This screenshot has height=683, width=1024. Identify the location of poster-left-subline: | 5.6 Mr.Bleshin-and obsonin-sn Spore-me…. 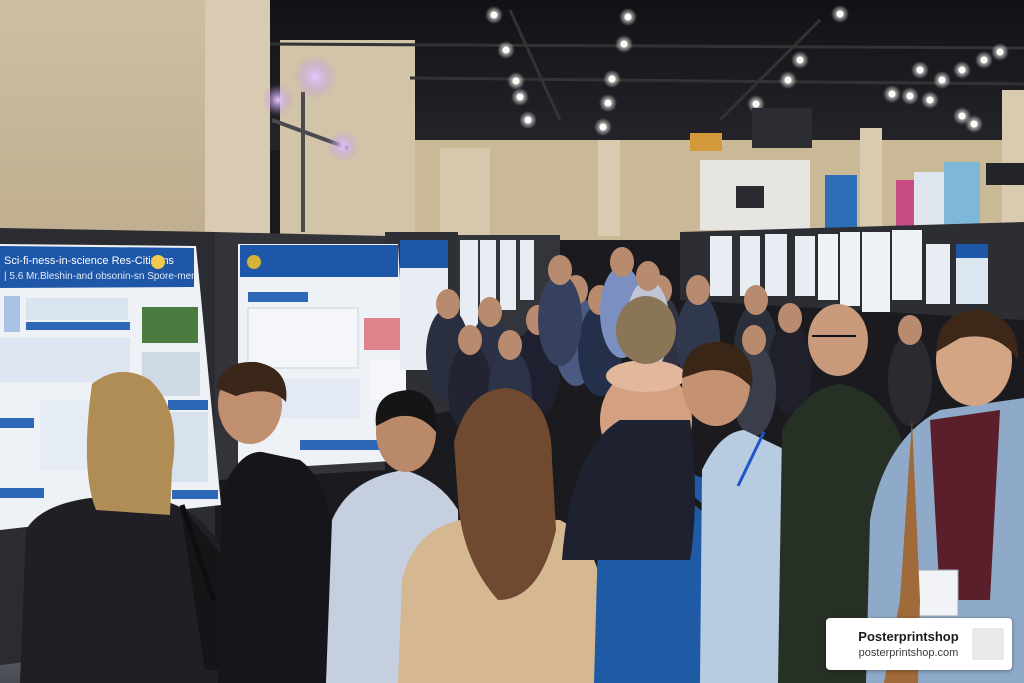
(100, 276).